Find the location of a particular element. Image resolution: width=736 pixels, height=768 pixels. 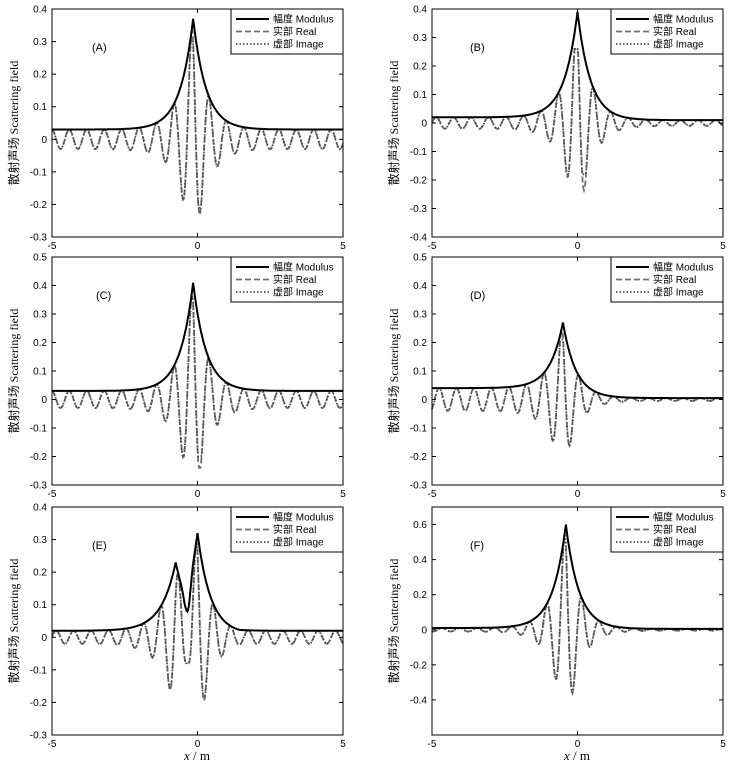

y-tick-label: 0.5 is located at coordinates (40, 258).